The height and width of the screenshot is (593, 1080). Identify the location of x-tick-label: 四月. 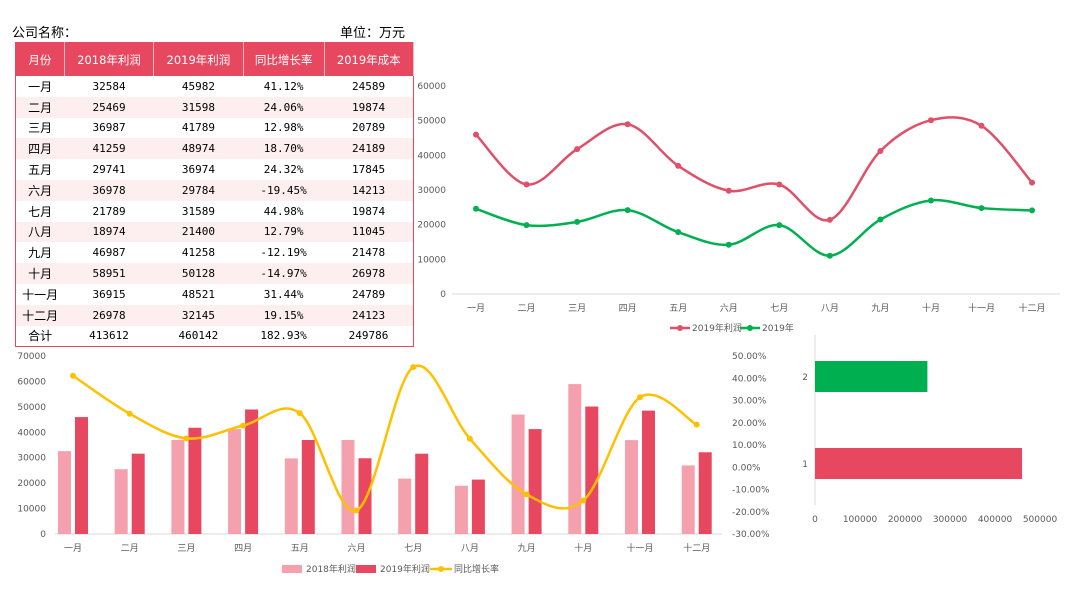
(243, 548).